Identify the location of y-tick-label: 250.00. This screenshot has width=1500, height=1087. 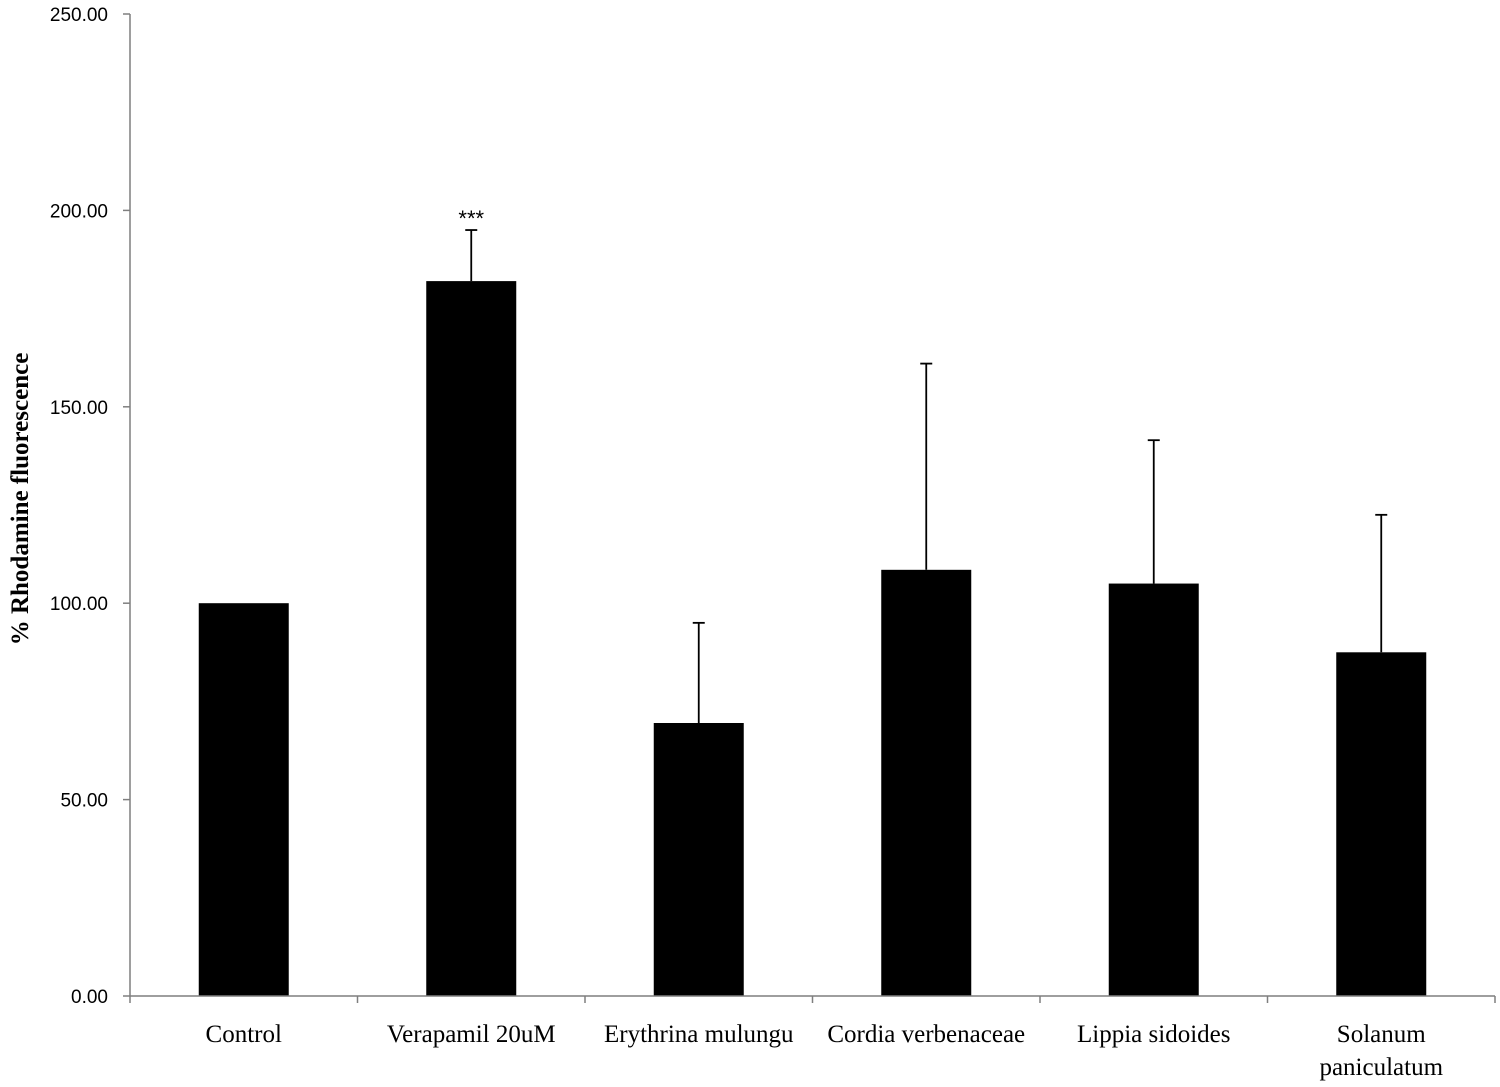
(79, 15).